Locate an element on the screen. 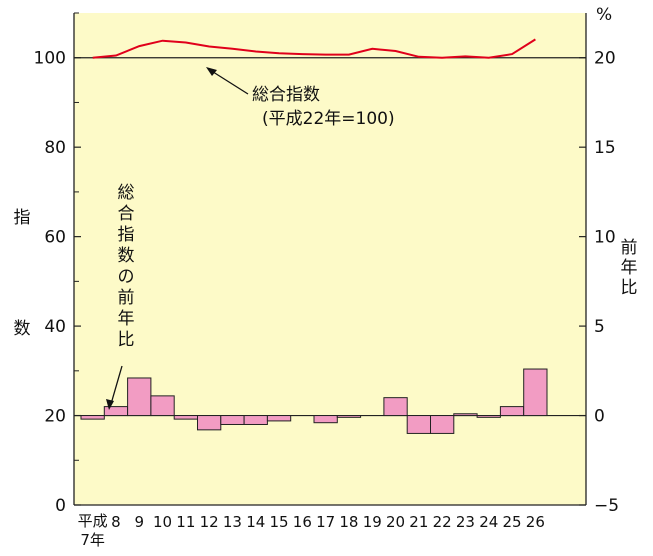 This screenshot has height=556, width=653. category-label: 17 is located at coordinates (325, 522).